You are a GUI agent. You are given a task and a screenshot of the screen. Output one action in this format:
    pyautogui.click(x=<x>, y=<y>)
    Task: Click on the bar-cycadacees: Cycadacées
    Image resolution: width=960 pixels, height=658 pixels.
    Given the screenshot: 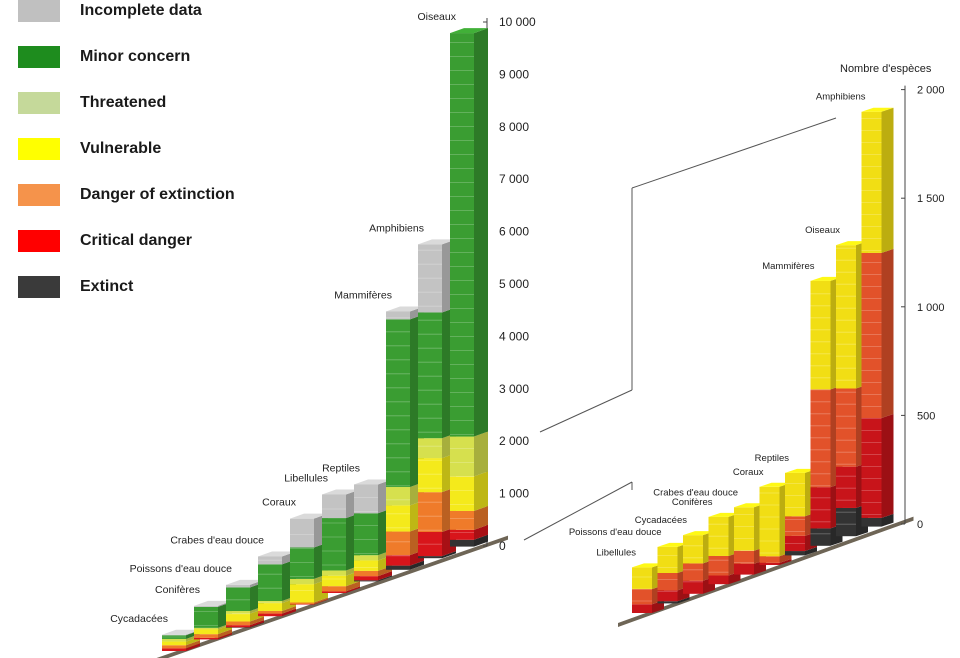 What is the action you would take?
    pyautogui.click(x=155, y=632)
    